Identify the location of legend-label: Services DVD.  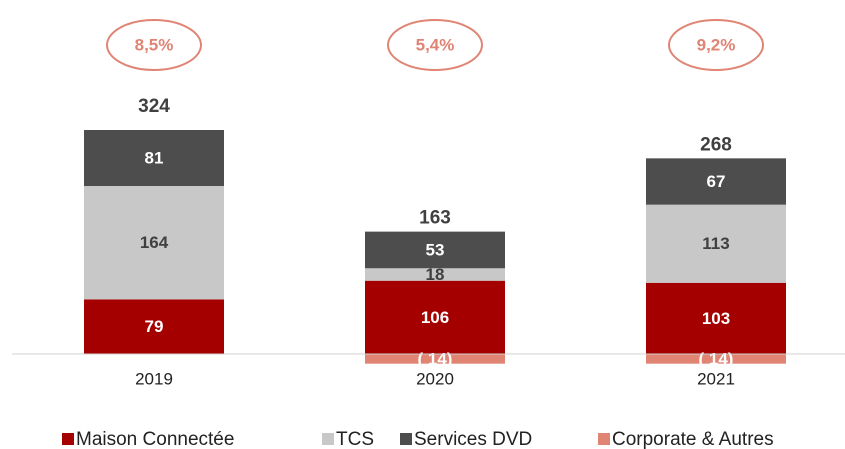
(473, 439).